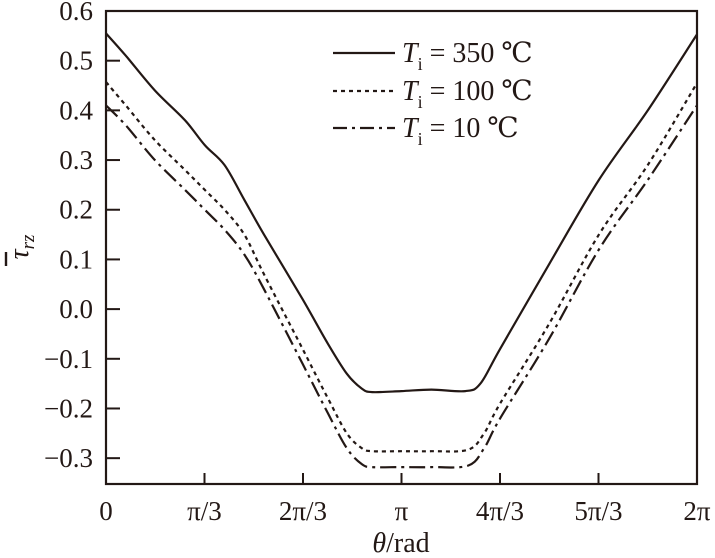 This screenshot has width=715, height=558. Describe the element at coordinates (500, 511) in the screenshot. I see `x-tick-label: 4π/3` at that location.